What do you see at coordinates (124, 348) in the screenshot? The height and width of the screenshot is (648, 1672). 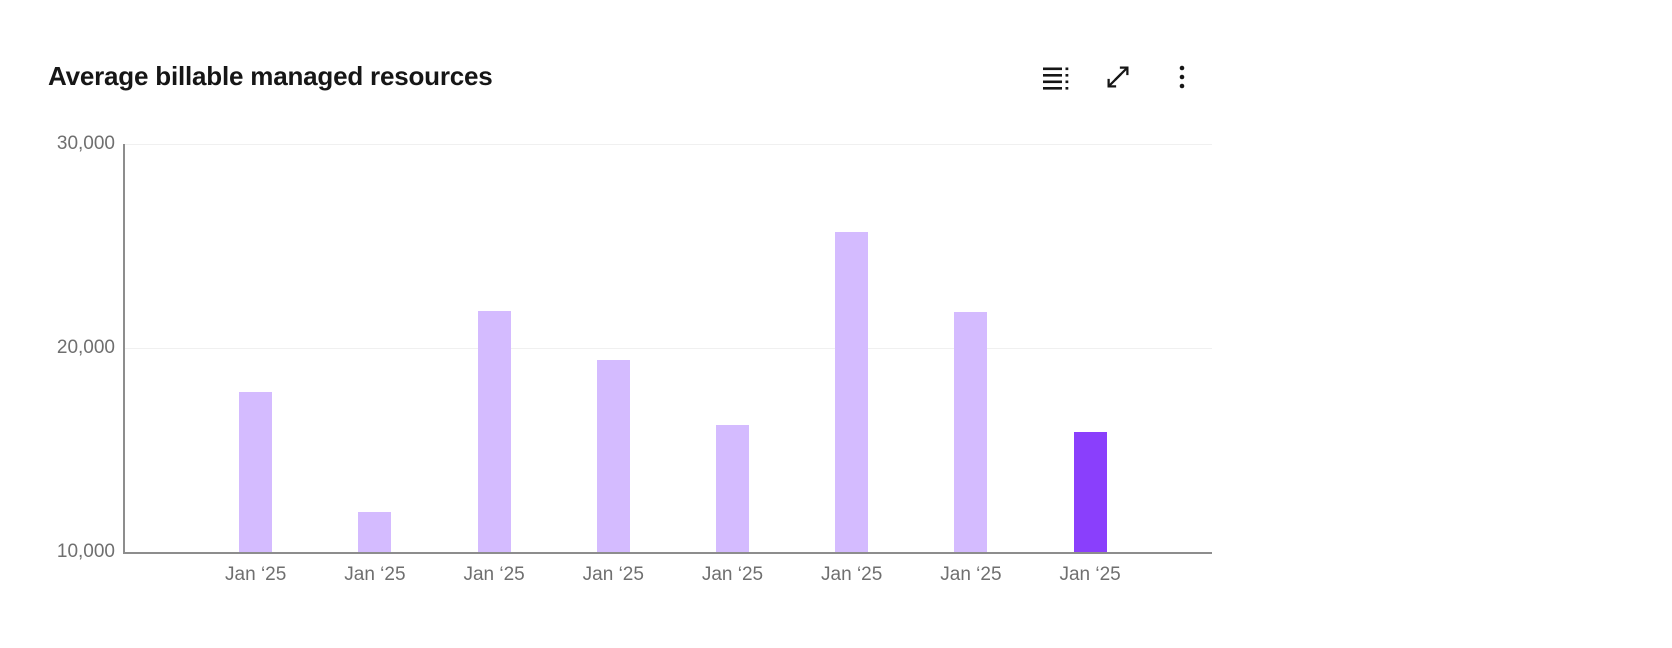 I see `y-axis-line` at bounding box center [124, 348].